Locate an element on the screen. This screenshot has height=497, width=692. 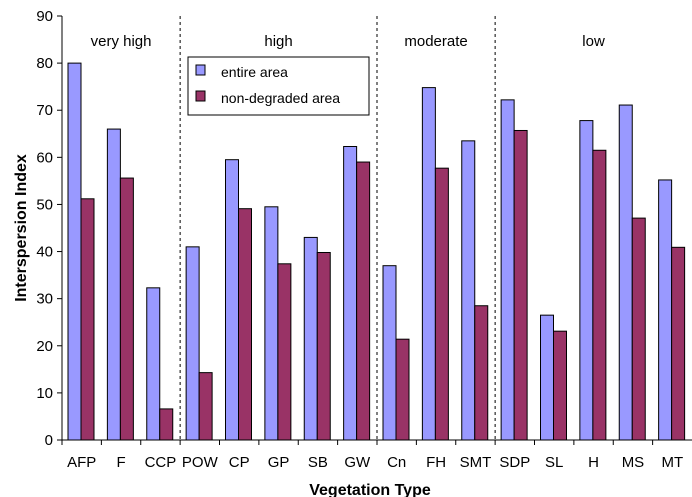
x-tick-label-h: H is located at coordinates (593, 462).